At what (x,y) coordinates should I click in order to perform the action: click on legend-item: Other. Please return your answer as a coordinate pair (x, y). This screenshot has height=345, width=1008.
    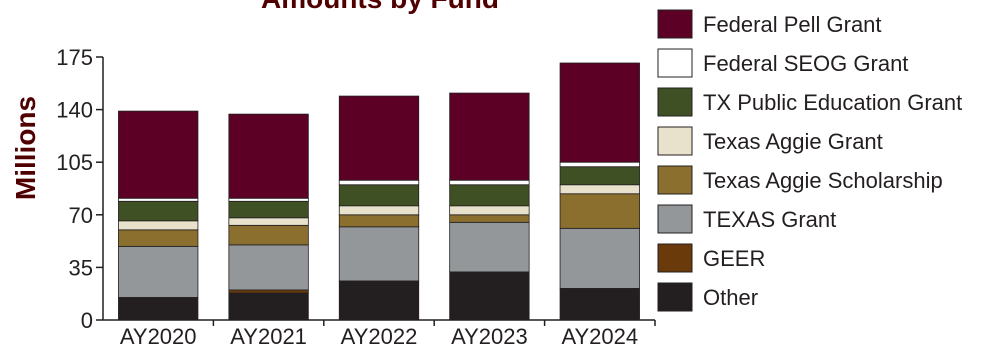
    Looking at the image, I should click on (707, 297).